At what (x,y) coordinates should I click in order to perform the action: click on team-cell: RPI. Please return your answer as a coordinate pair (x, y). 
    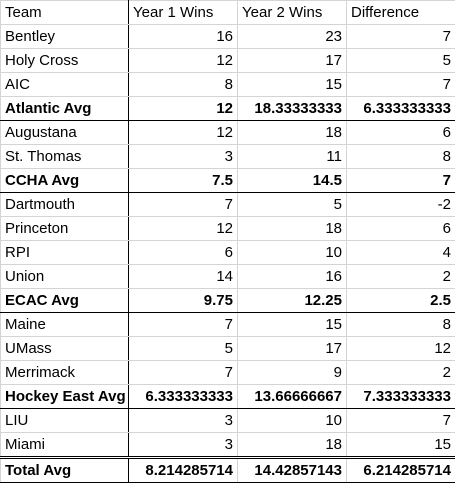
    Looking at the image, I should click on (65, 253).